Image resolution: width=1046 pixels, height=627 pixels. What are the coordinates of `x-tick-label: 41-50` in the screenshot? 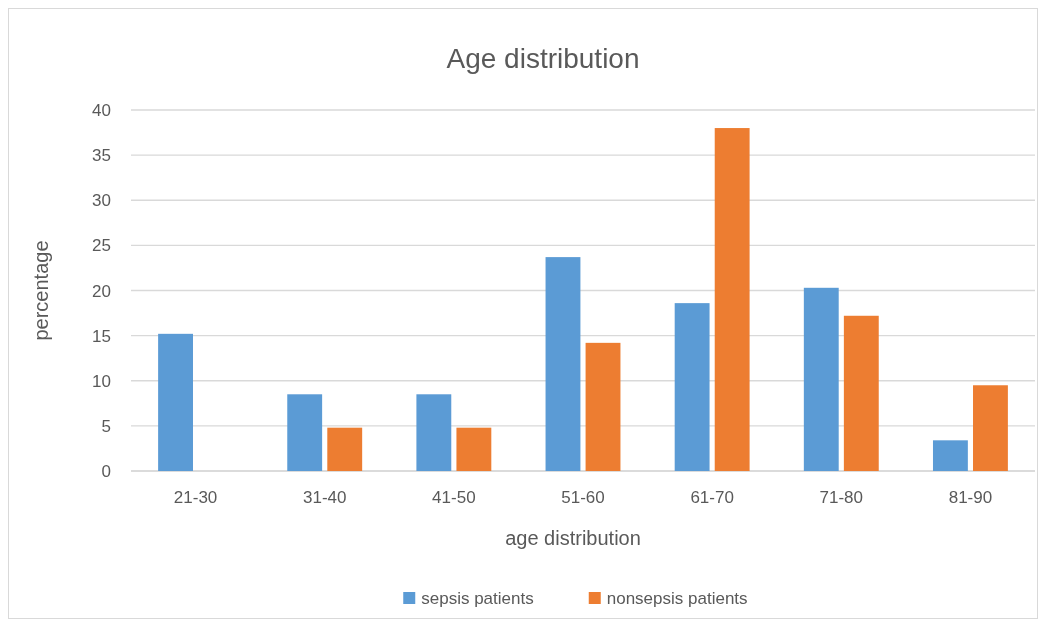 It's located at (454, 497).